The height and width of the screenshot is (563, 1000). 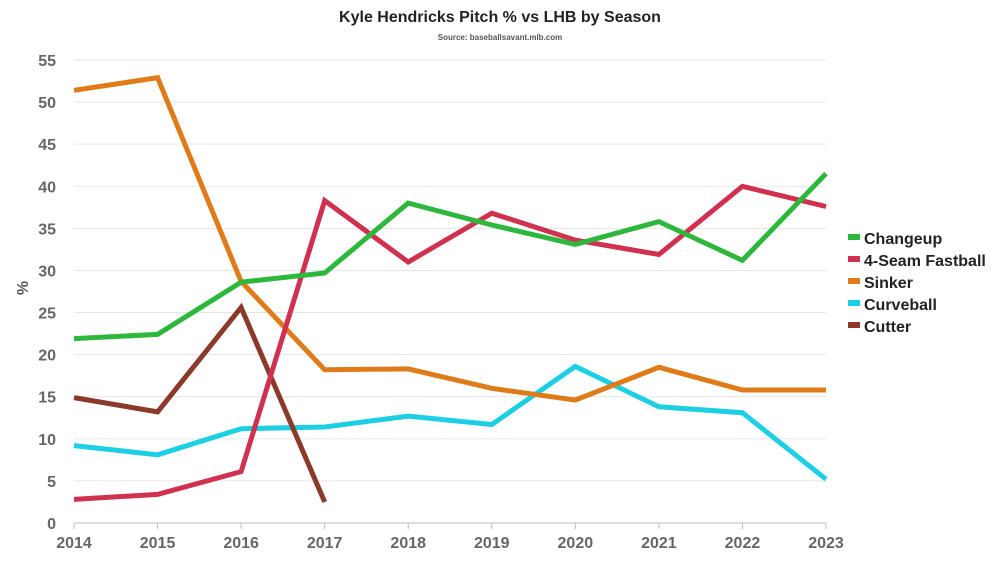 What do you see at coordinates (158, 543) in the screenshot?
I see `x-tick-label: 2015` at bounding box center [158, 543].